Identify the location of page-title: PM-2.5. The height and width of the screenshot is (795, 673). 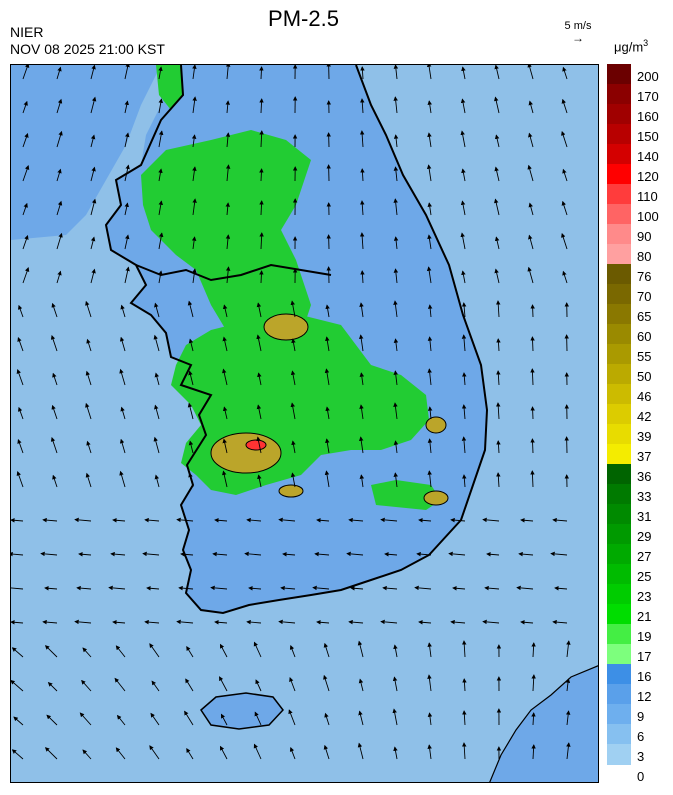
(303, 18).